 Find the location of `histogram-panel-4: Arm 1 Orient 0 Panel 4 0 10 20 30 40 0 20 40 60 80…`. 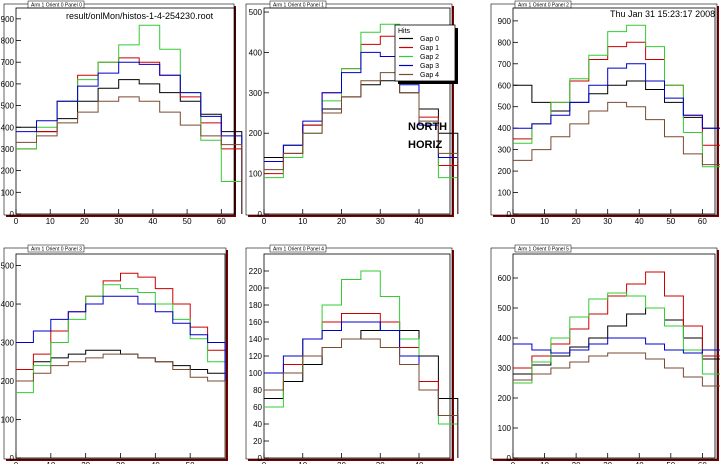

histogram-panel-4: Arm 1 Orient 0 Panel 4 0 10 20 30 40 0 20 40 60 80… is located at coordinates (352, 354).